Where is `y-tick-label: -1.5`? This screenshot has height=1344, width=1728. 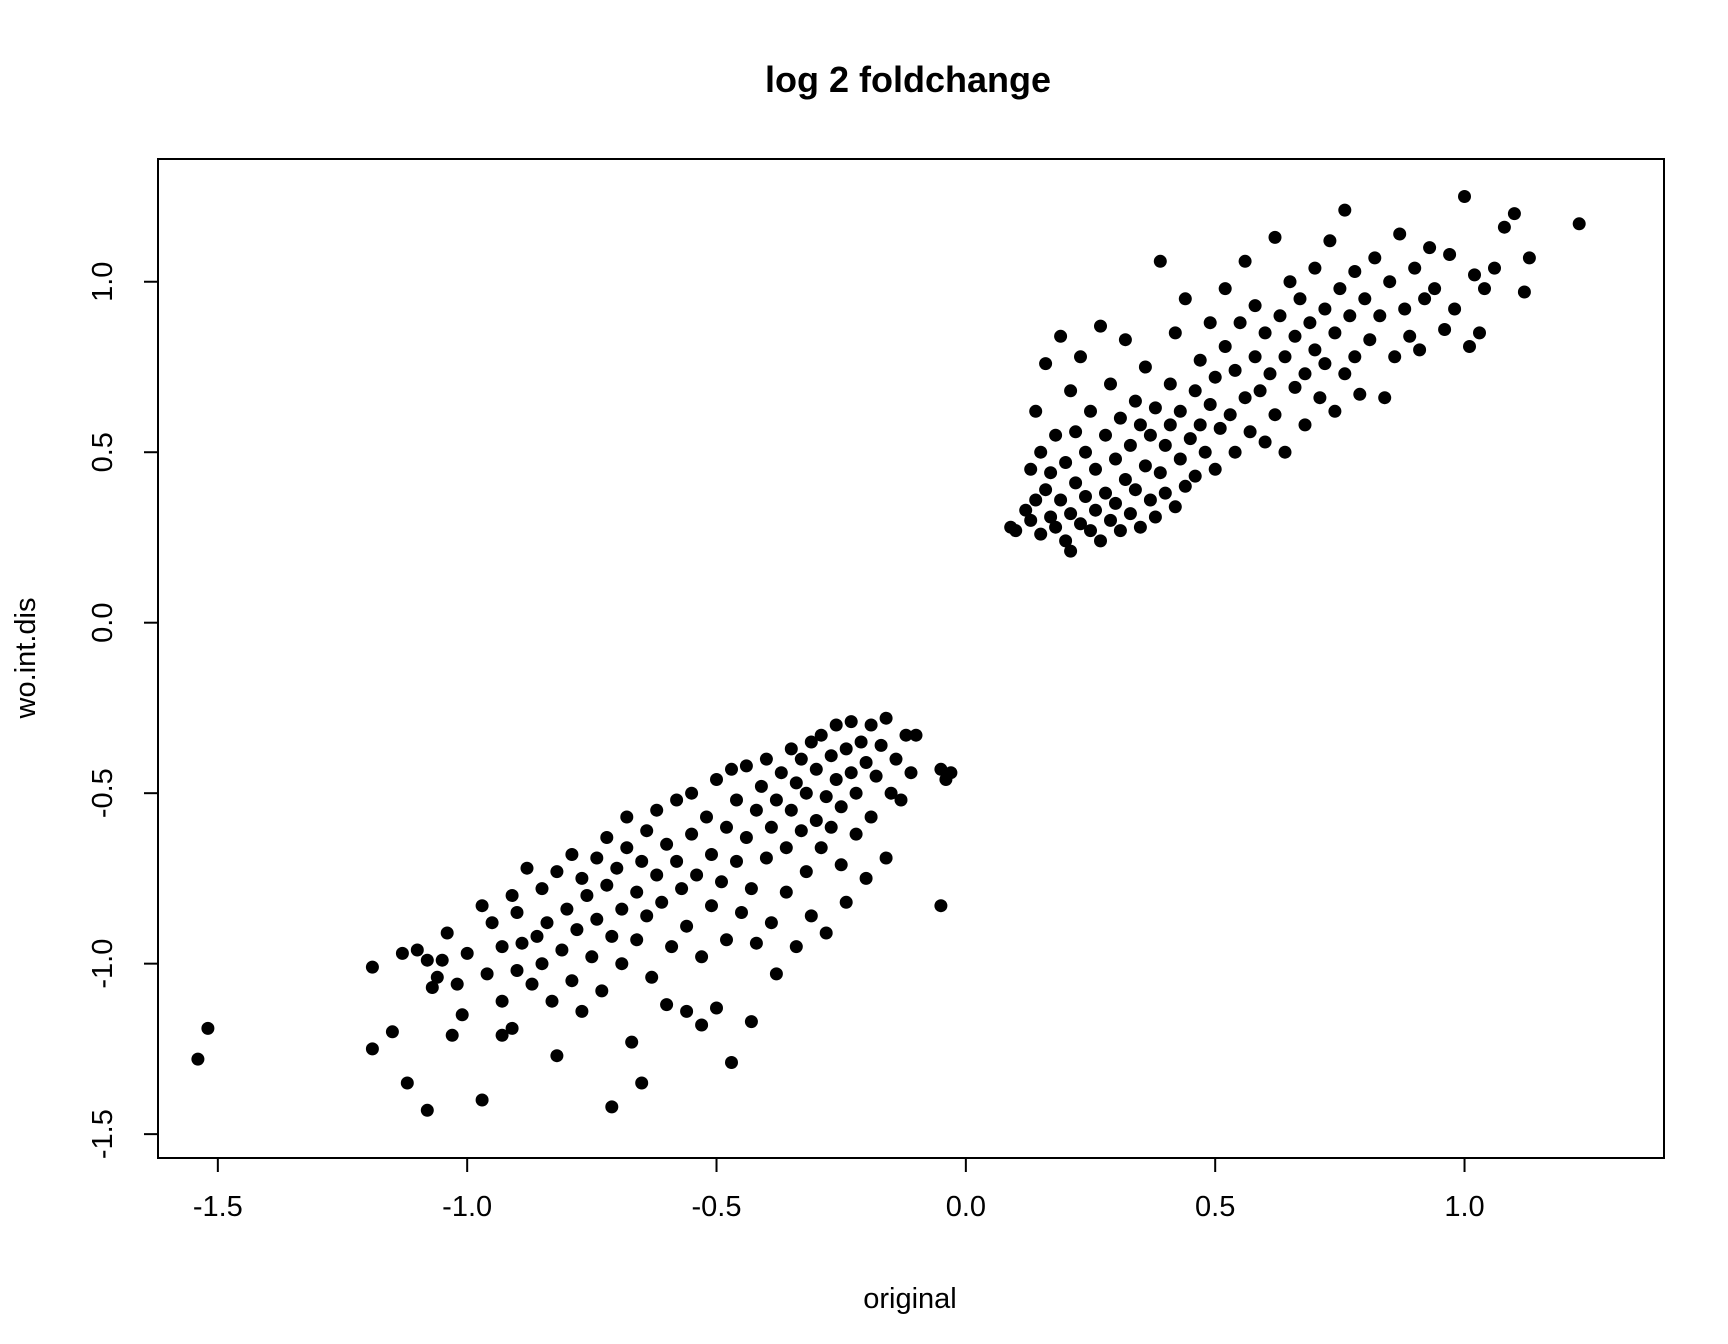
y-tick-label: -1.5 is located at coordinates (103, 1134).